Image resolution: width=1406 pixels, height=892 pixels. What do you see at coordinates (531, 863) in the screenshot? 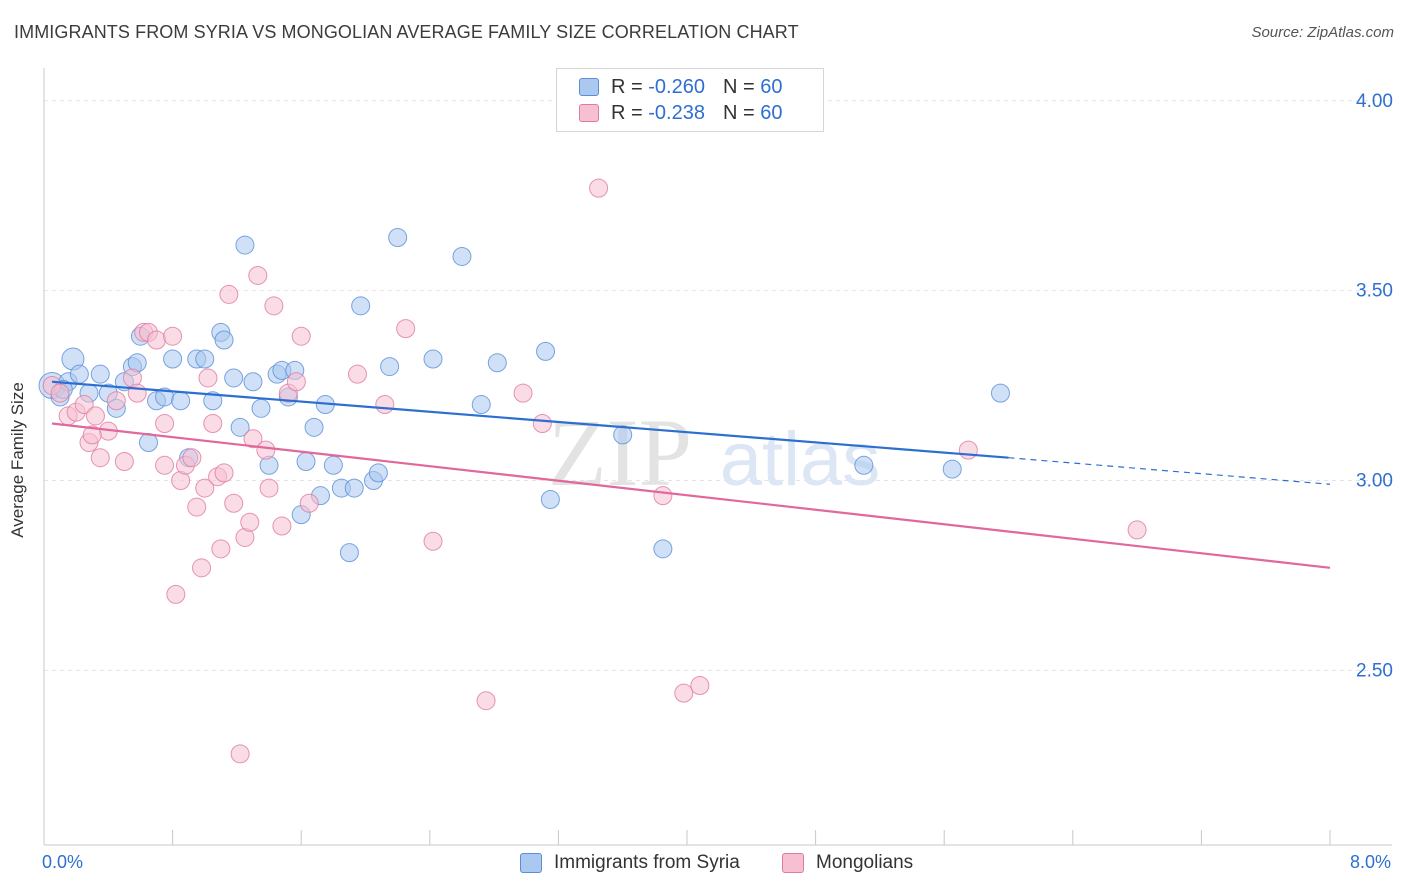
I see `bottom-legend-swatch-syria` at bounding box center [531, 863].